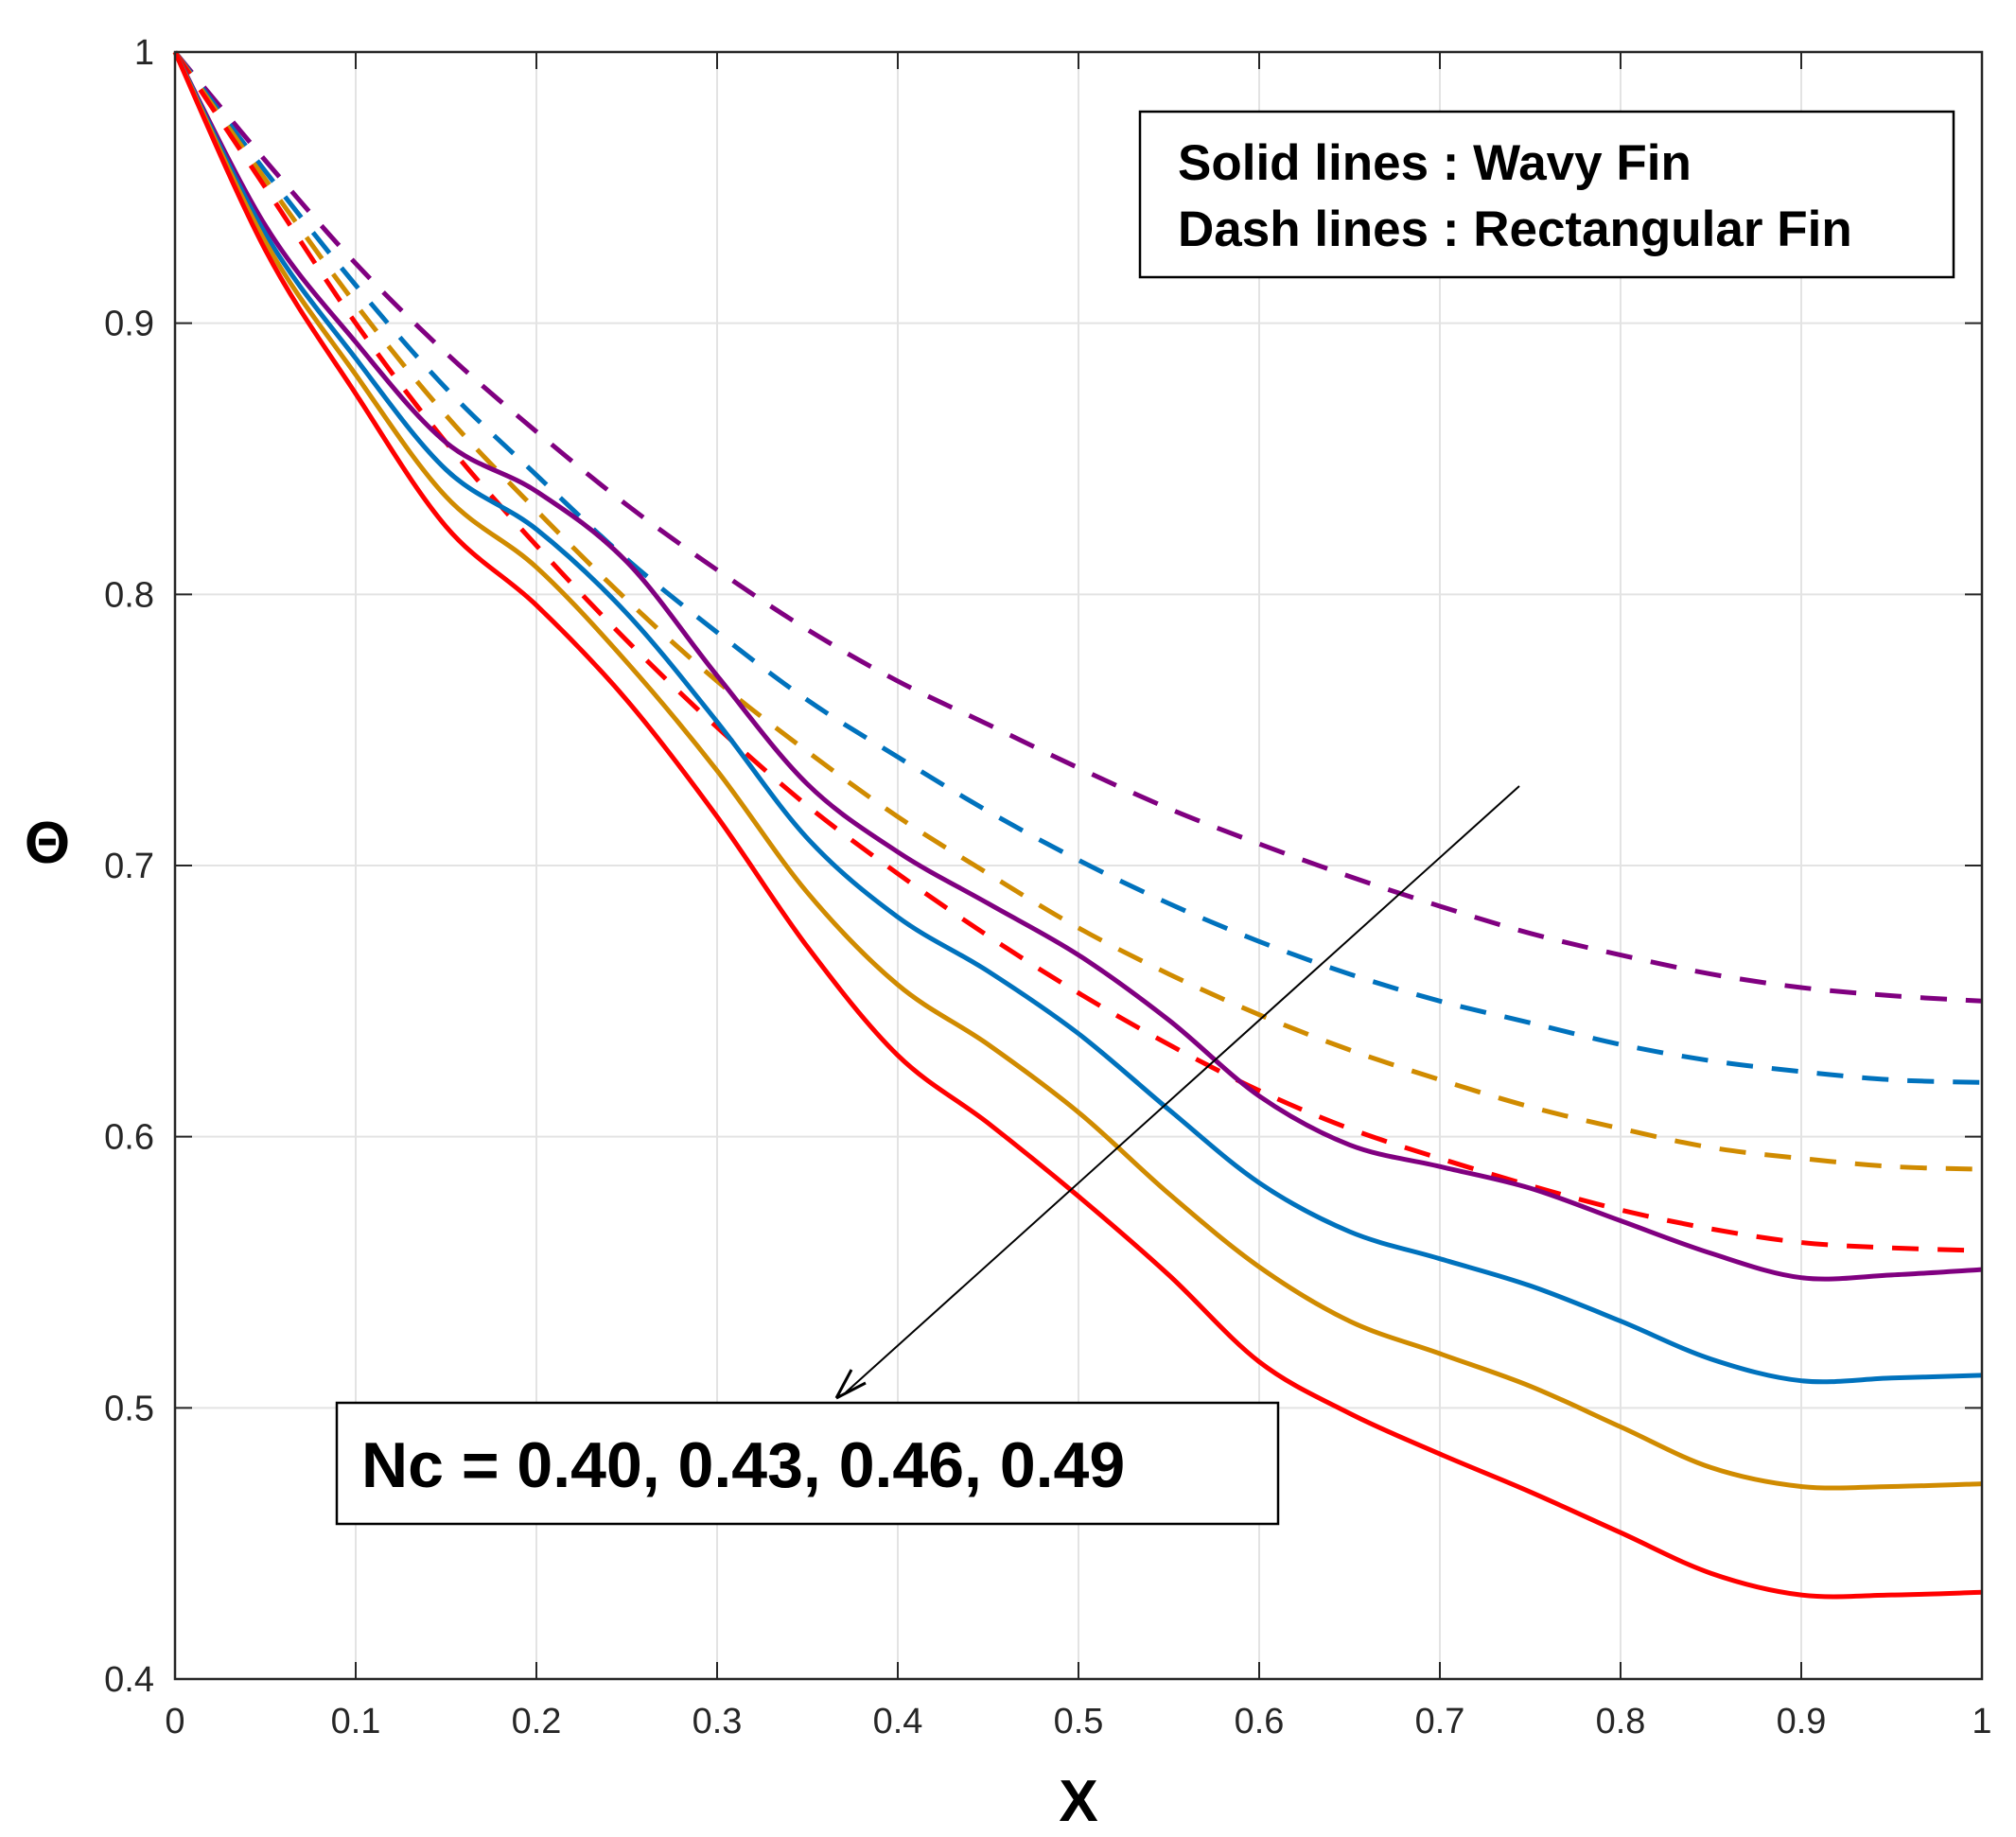  I want to click on x-tick-label: 0.5, so click(1079, 1722).